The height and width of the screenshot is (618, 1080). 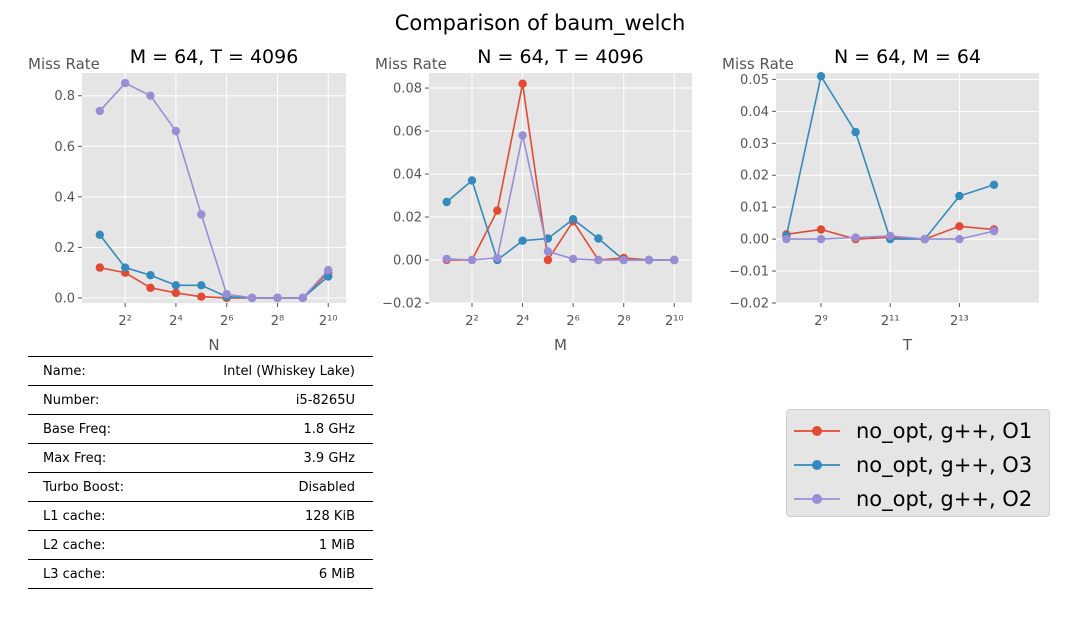 What do you see at coordinates (271, 574) in the screenshot?
I see `spec-value: 6 MiB` at bounding box center [271, 574].